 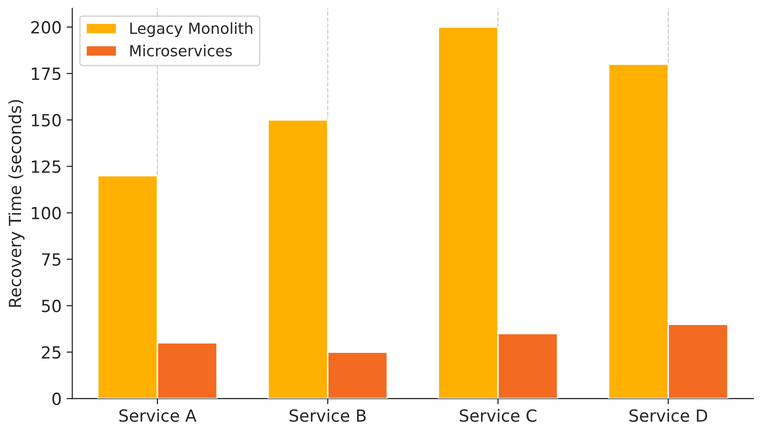 I want to click on x-tick-label: Service C, so click(x=498, y=415).